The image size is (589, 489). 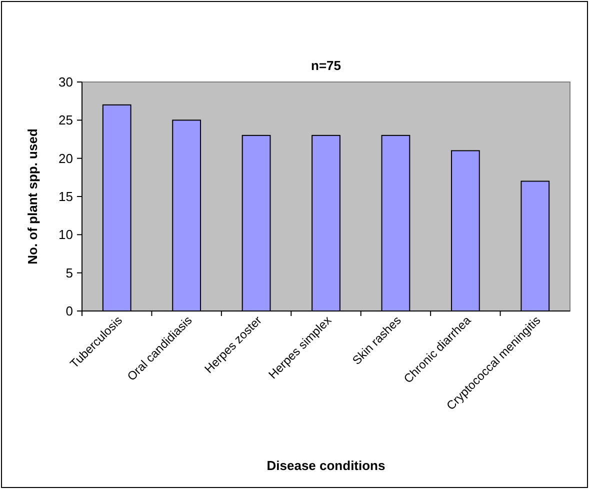 What do you see at coordinates (69, 272) in the screenshot?
I see `y-tick-label: 5` at bounding box center [69, 272].